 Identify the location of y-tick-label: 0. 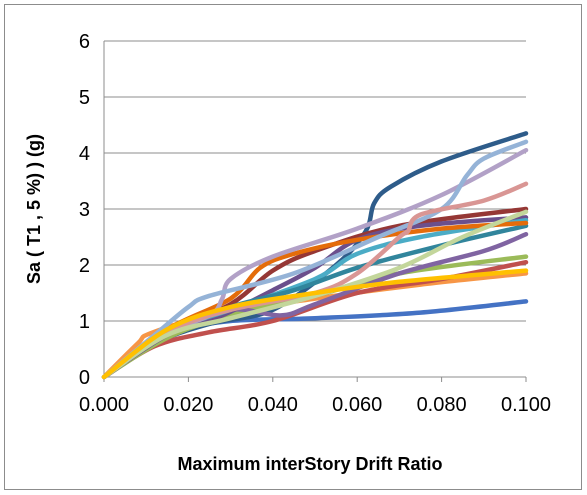
(84, 378).